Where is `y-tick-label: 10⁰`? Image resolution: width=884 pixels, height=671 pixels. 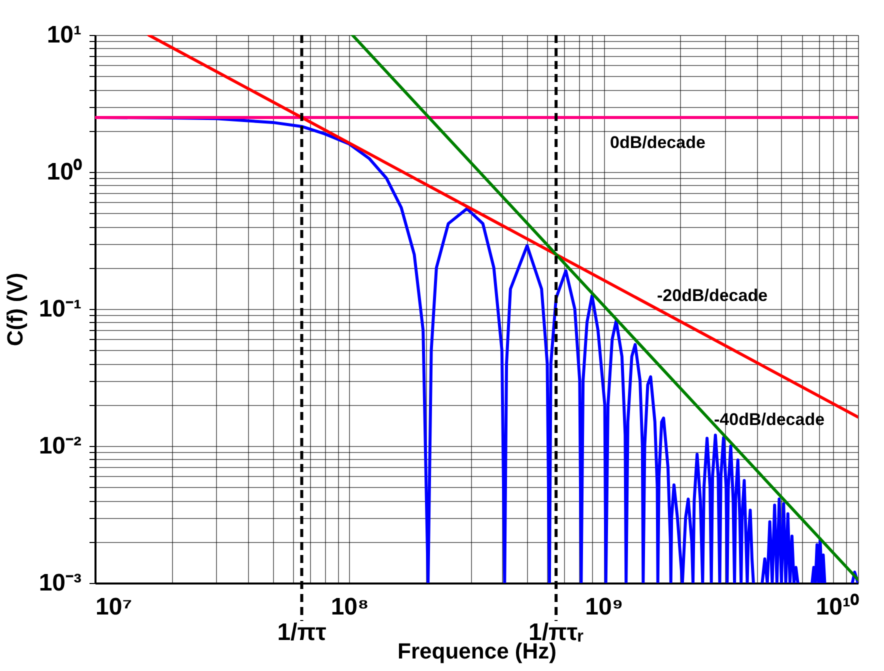
y-tick-label: 10⁰ is located at coordinates (64, 172).